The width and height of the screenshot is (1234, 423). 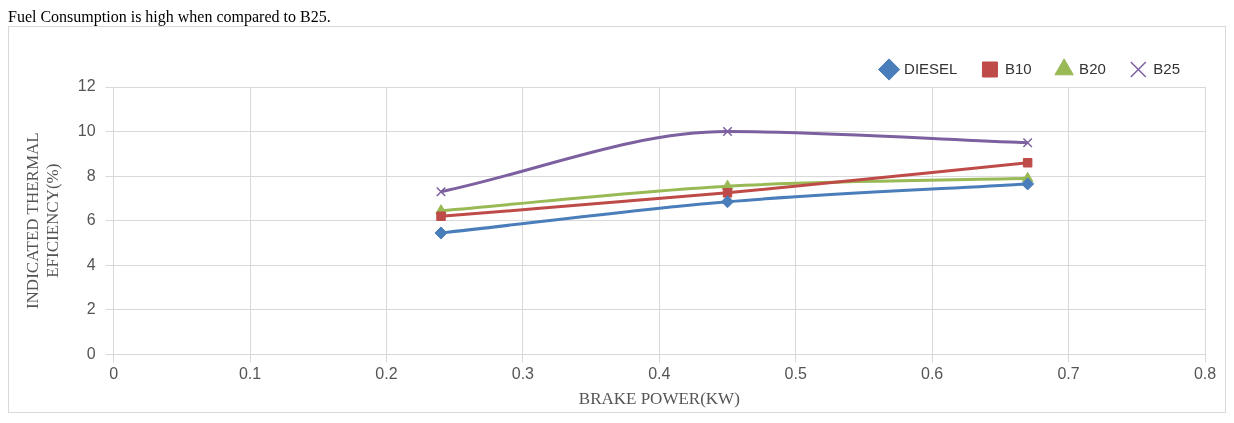 What do you see at coordinates (659, 374) in the screenshot?
I see `x-tick-label: 0.4` at bounding box center [659, 374].